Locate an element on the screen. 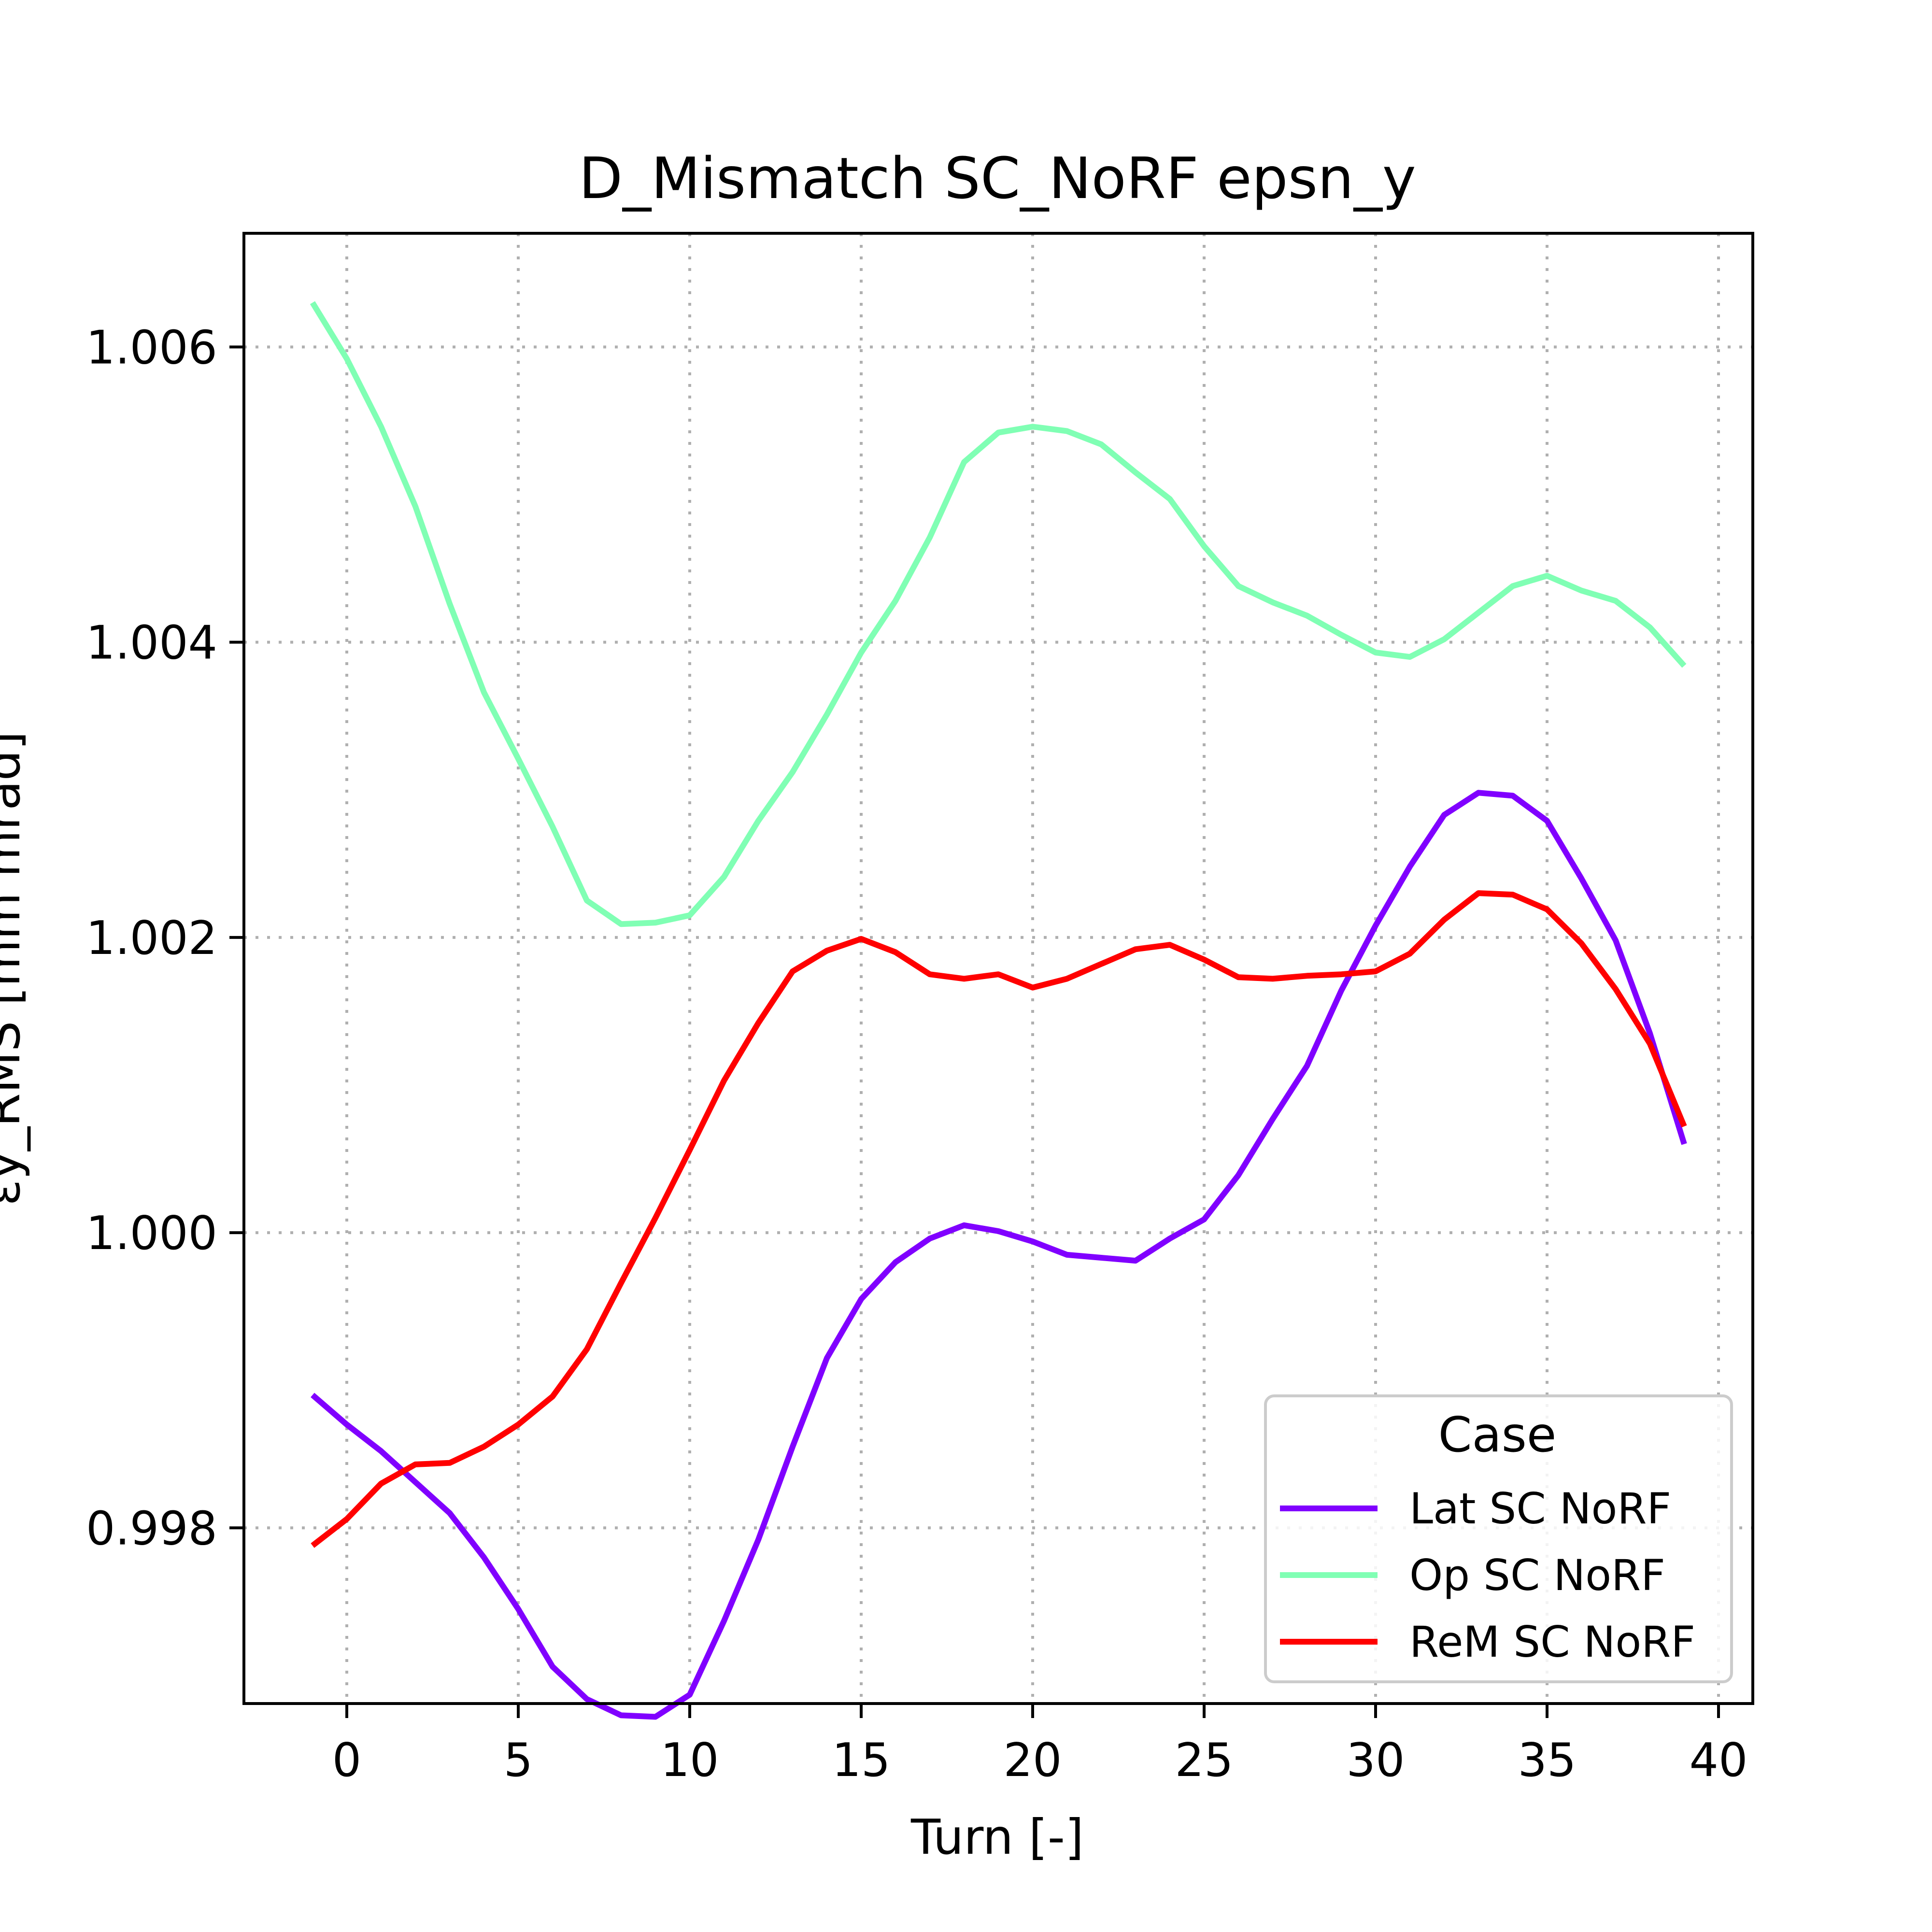 This screenshot has width=1932, height=1932. x-tick-label: 20 is located at coordinates (1033, 1760).